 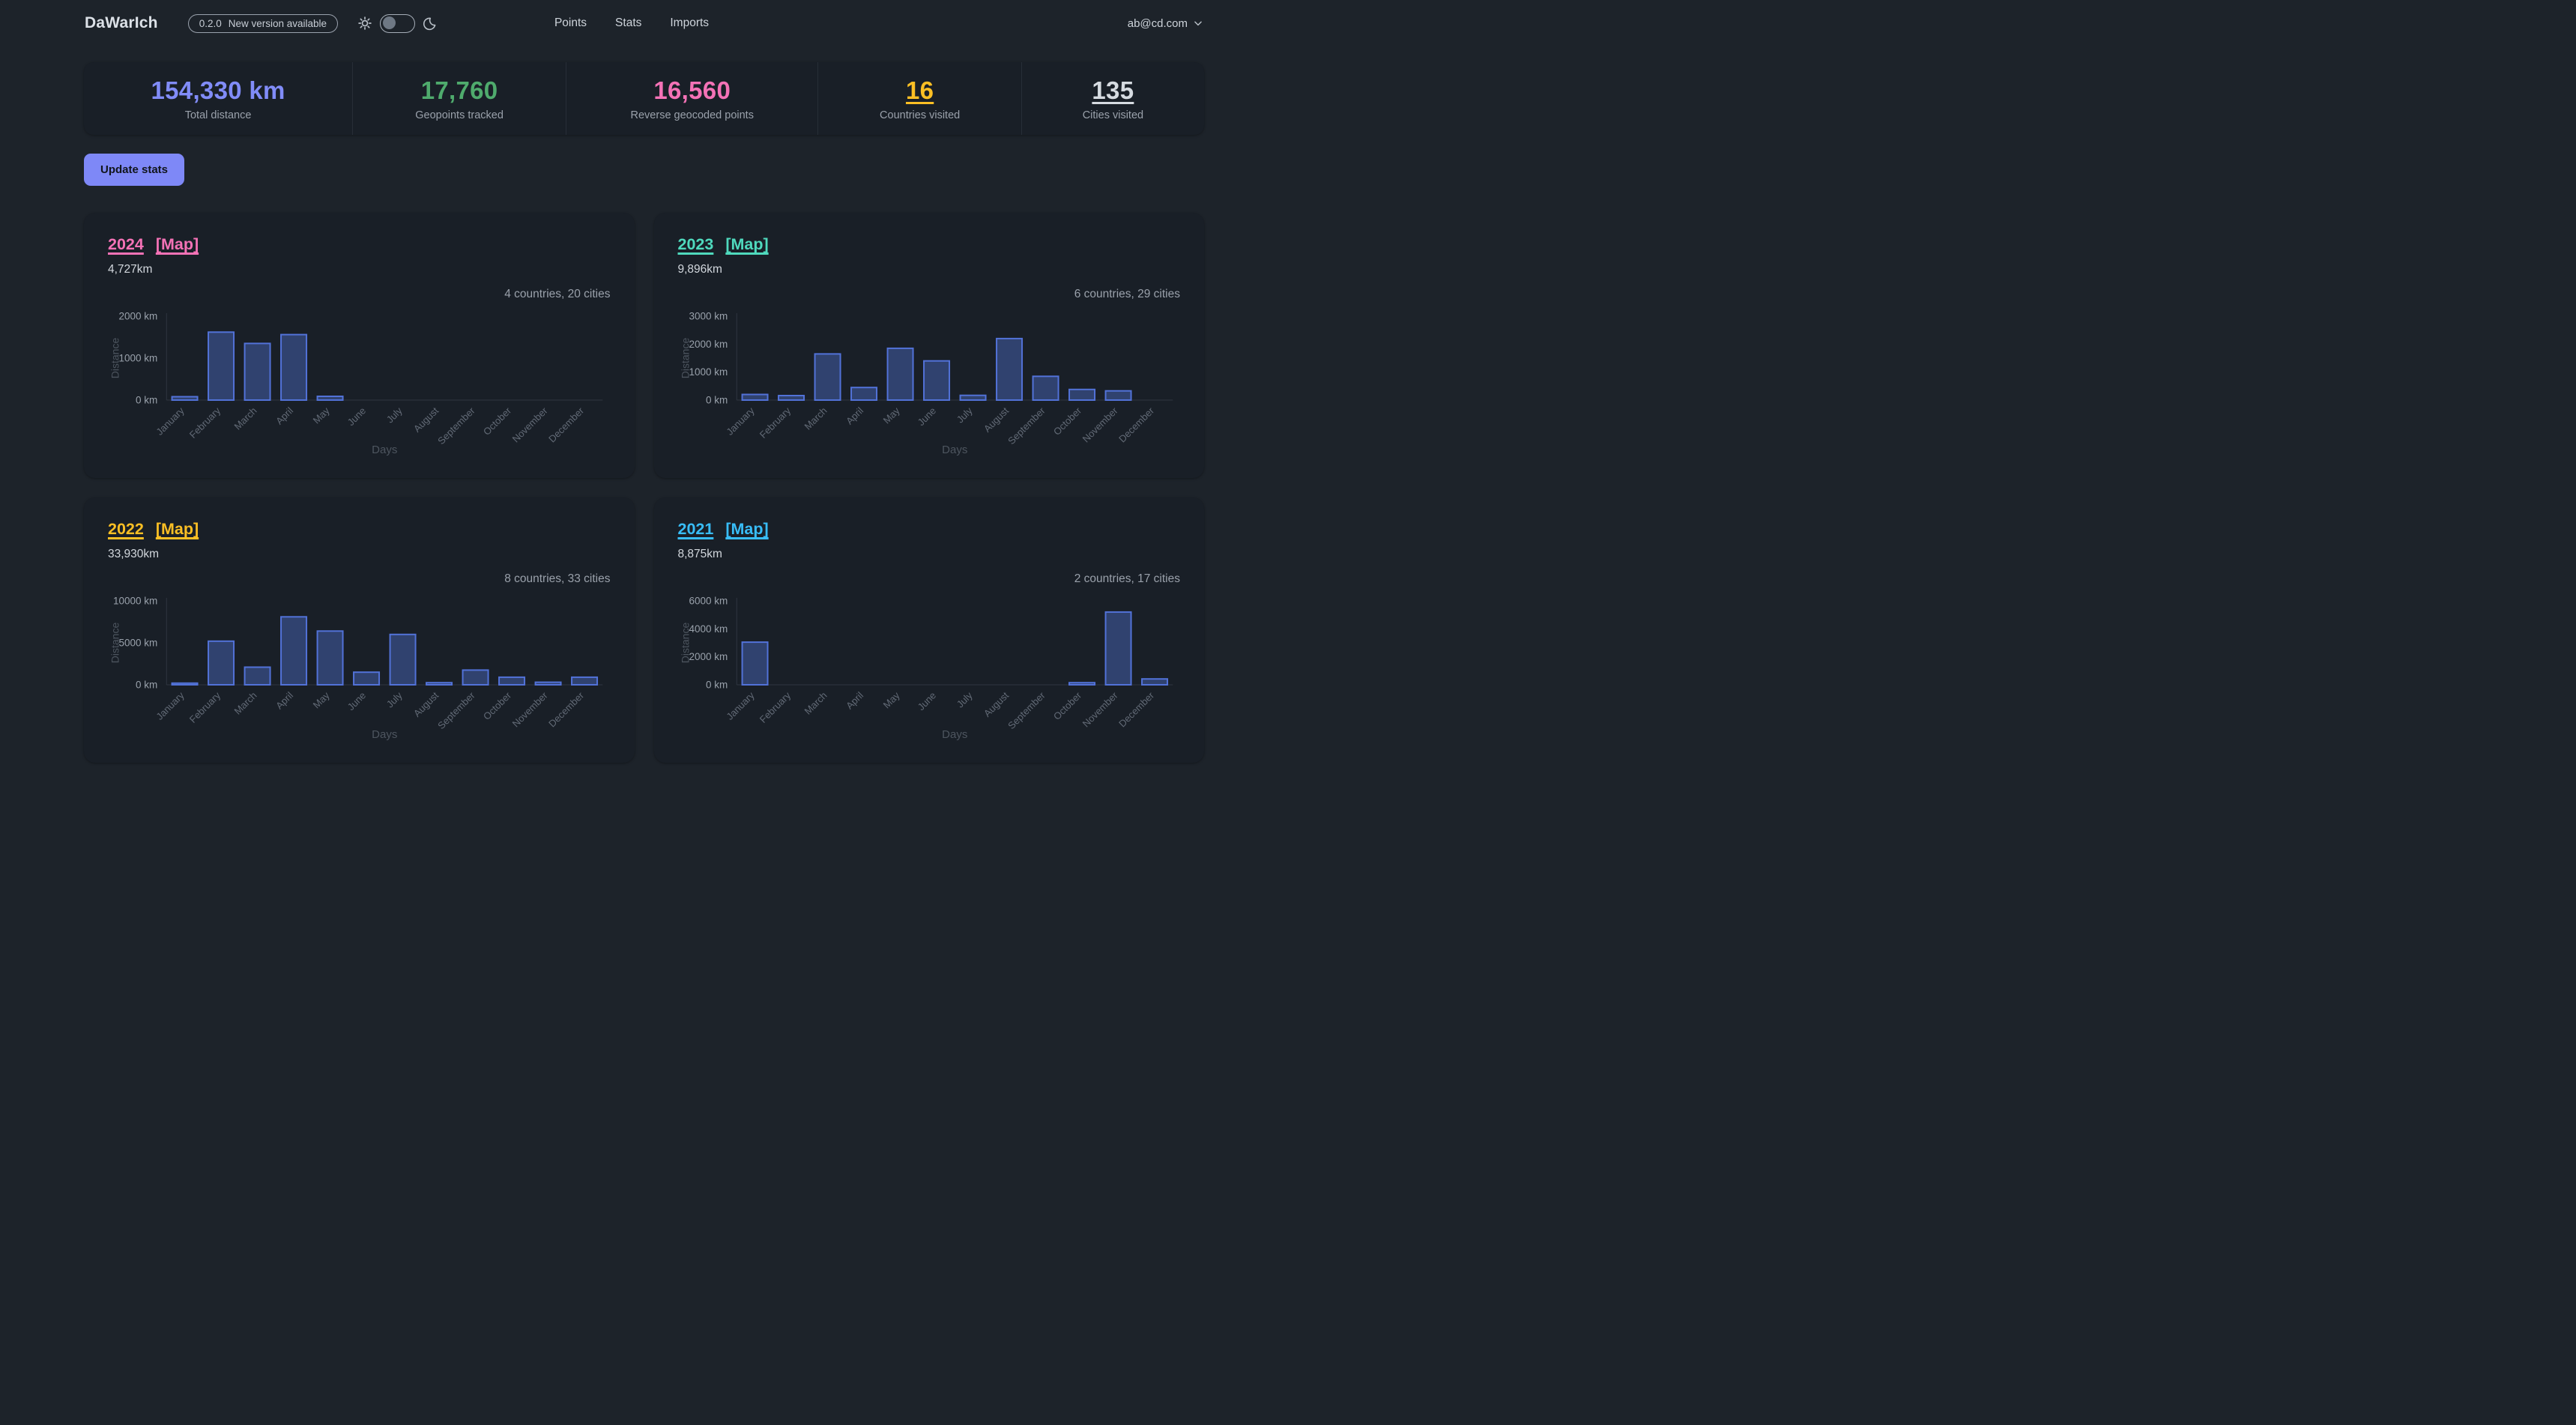 I want to click on countries-cities-summary: 2 countries, 17 cities, so click(x=1127, y=578).